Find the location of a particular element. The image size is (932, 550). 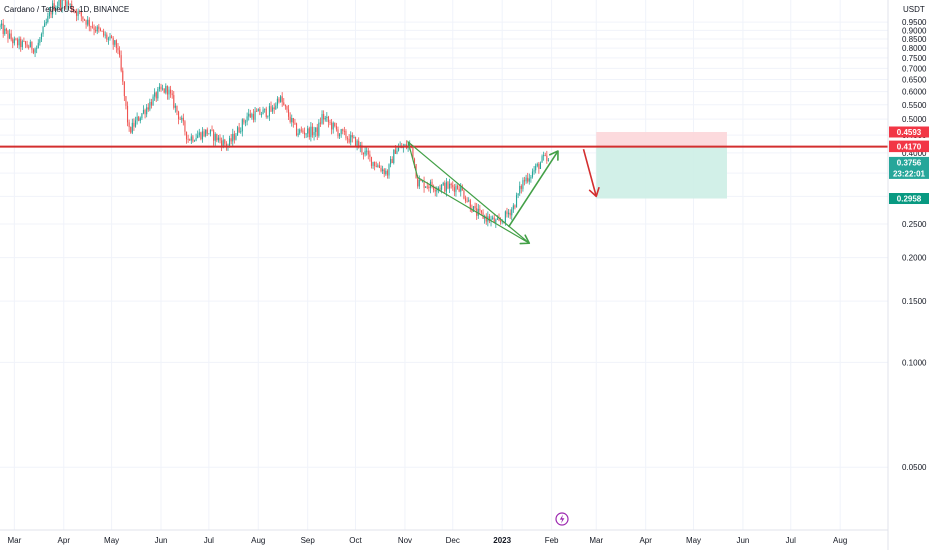

price-tick-label: 0.2500 is located at coordinates (914, 224).